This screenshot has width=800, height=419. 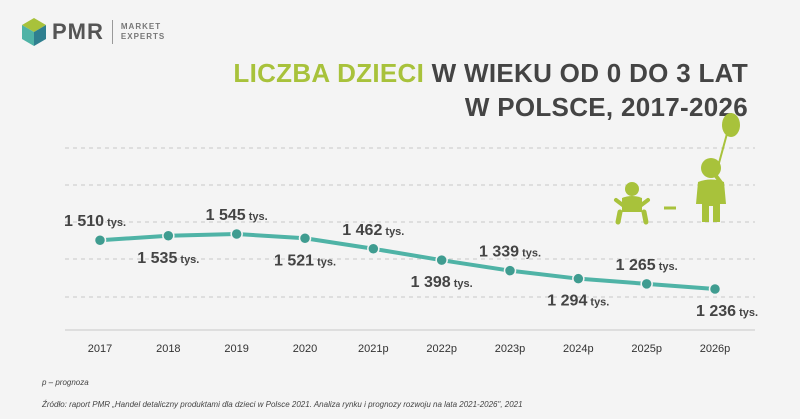 I want to click on data-label: 1 535 tys., so click(x=168, y=258).